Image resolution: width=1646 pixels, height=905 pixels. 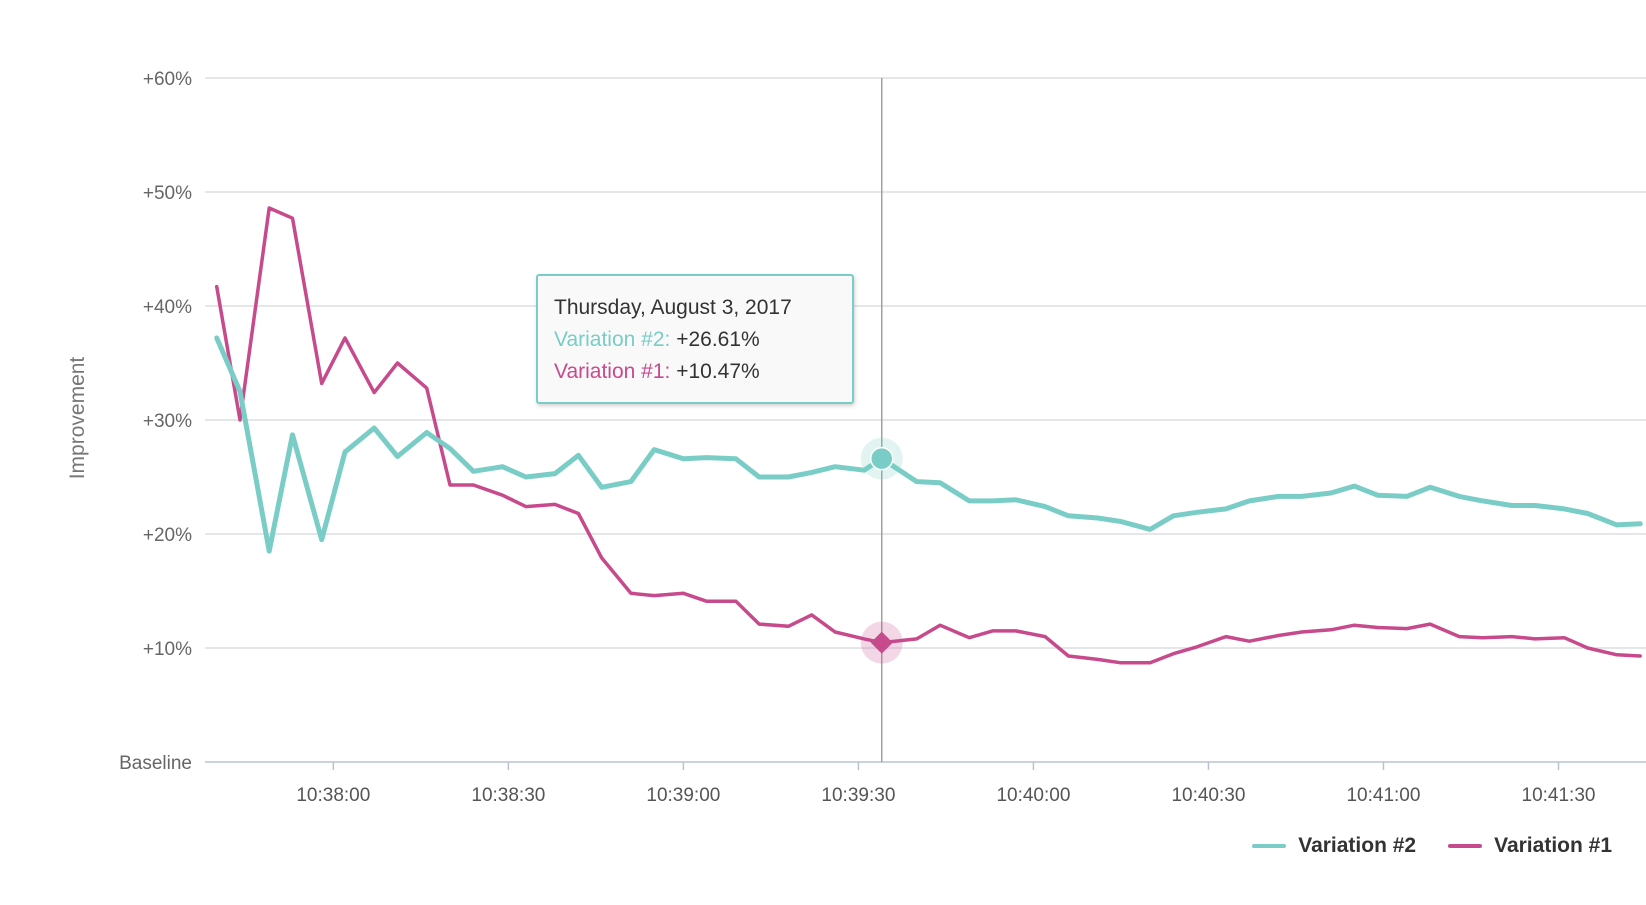 I want to click on y-tick-label: +60%, so click(x=167, y=79).